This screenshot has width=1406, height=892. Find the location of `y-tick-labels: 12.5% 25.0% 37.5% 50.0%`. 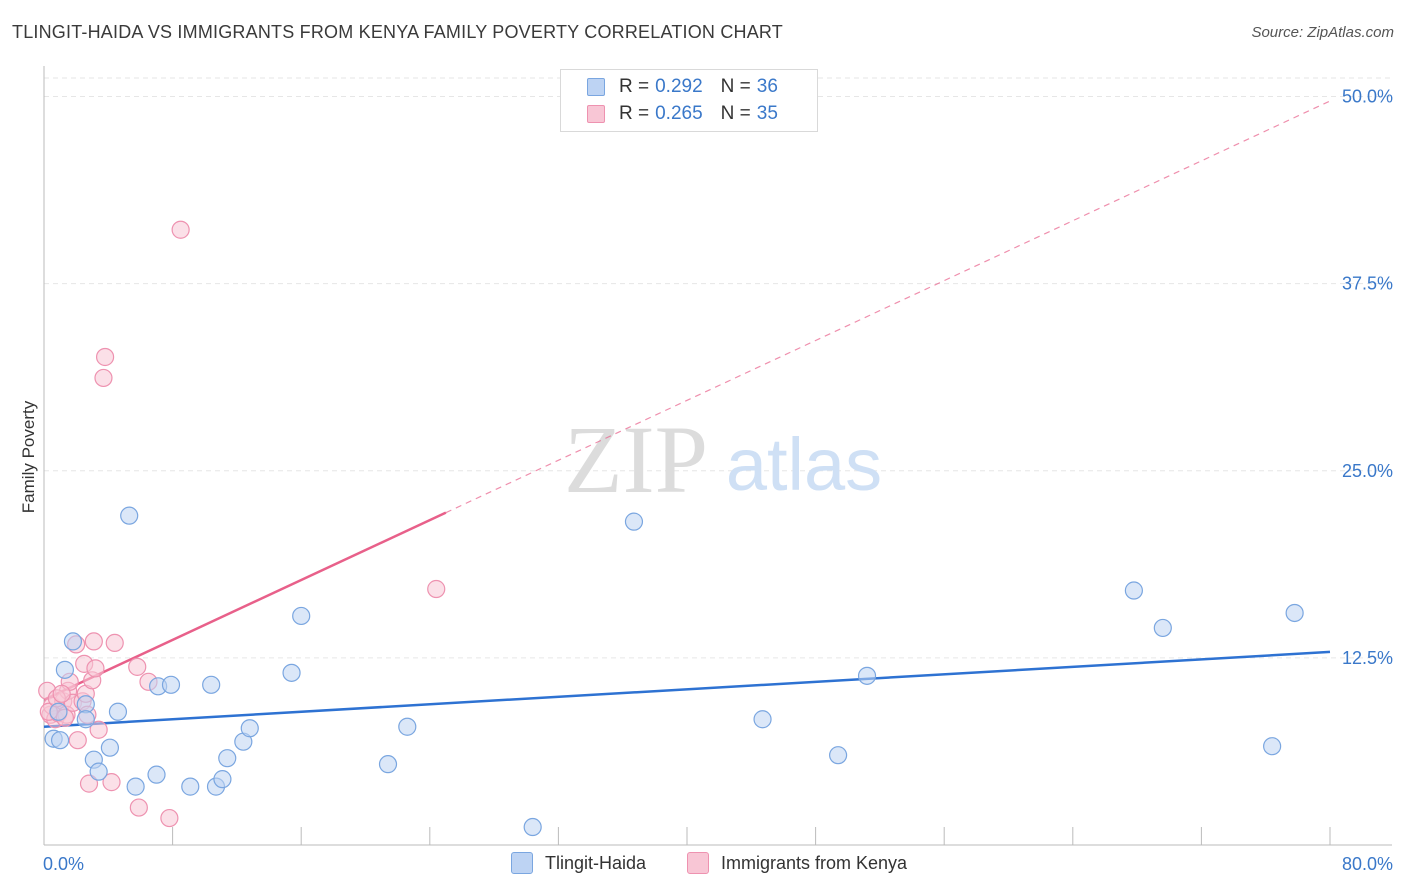

y-tick-labels: 12.5% 25.0% 37.5% 50.0% is located at coordinates (1367, 377).